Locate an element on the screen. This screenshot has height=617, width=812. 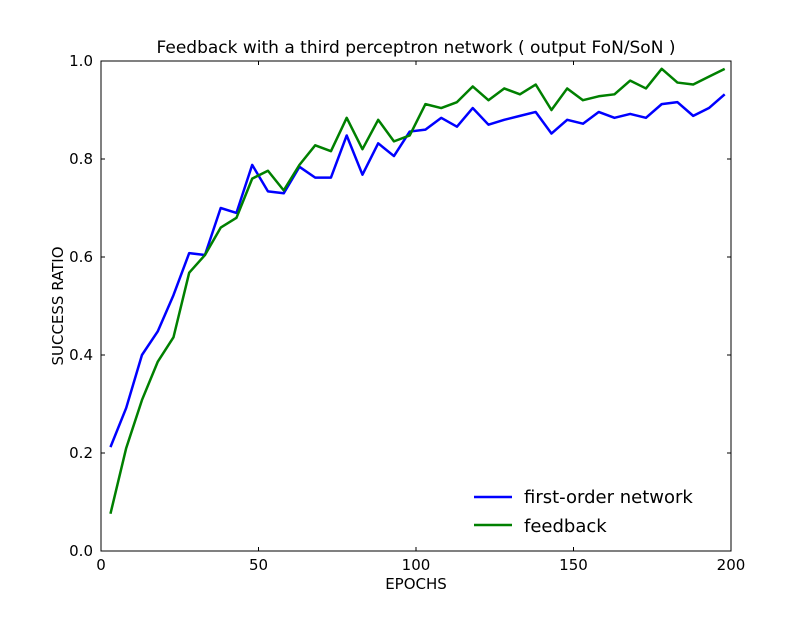
x-tick-label: 150 is located at coordinates (573, 565).